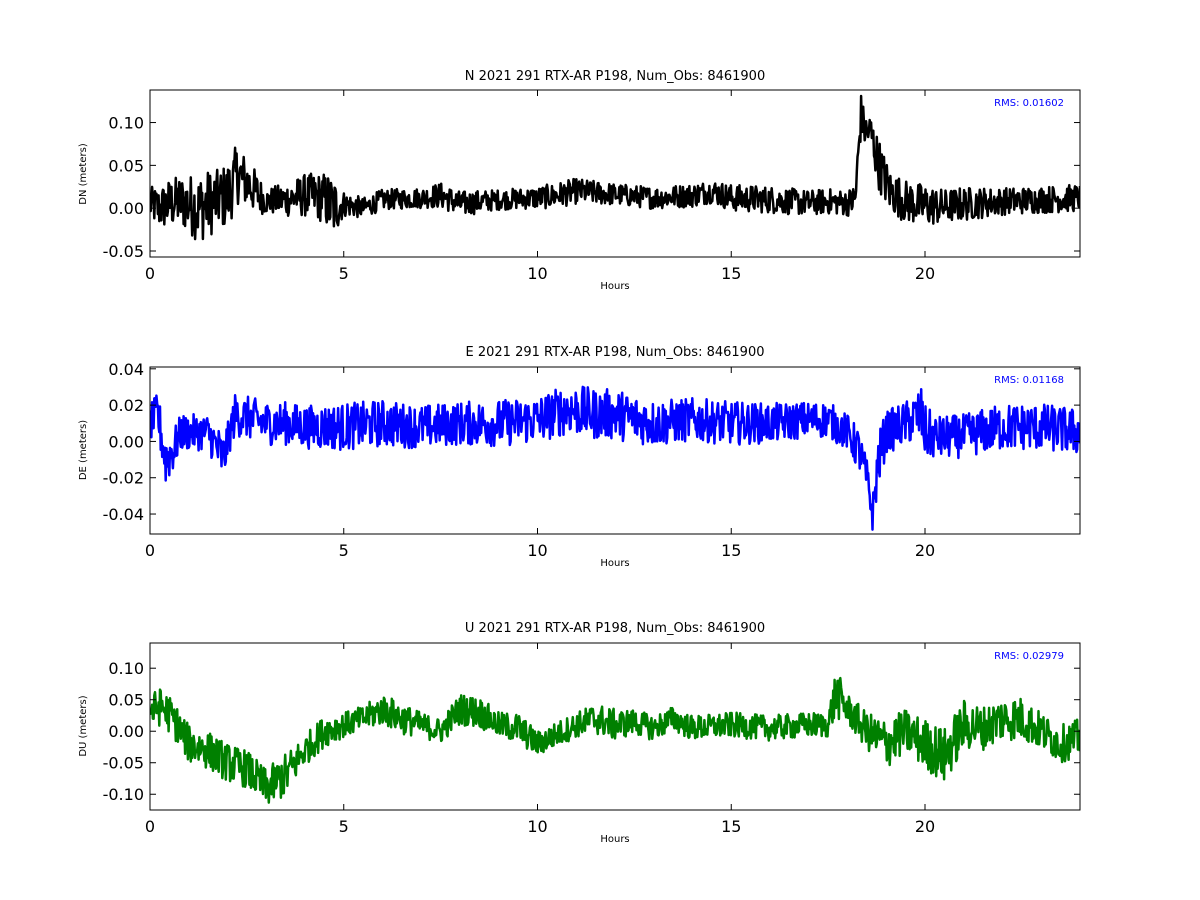 Image resolution: width=1200 pixels, height=900 pixels. I want to click on y-axis: -0.10 -0.05 0.00 0.05 0.10, so click(591, 731).